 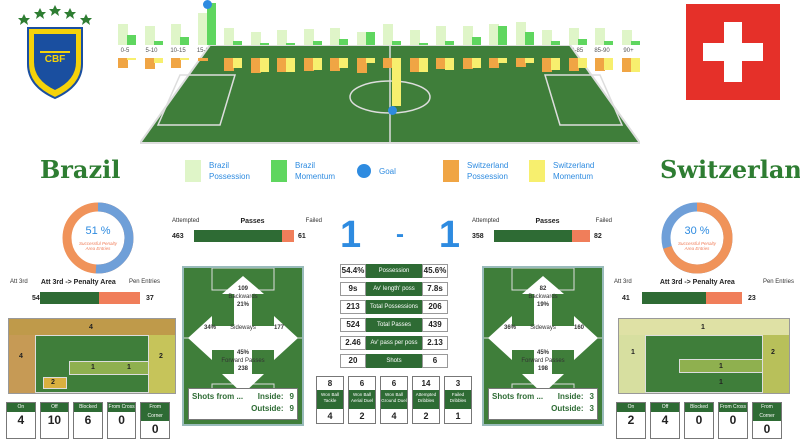 What do you see at coordinates (21, 420) in the screenshot?
I see `shot-outcome-cell: On 4` at bounding box center [21, 420].